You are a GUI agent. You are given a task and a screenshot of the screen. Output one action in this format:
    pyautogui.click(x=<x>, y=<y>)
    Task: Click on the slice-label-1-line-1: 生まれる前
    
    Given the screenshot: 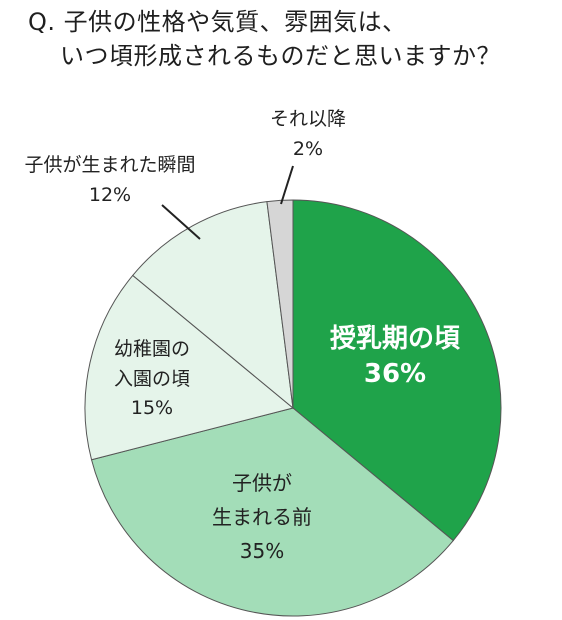 What is the action you would take?
    pyautogui.click(x=262, y=517)
    